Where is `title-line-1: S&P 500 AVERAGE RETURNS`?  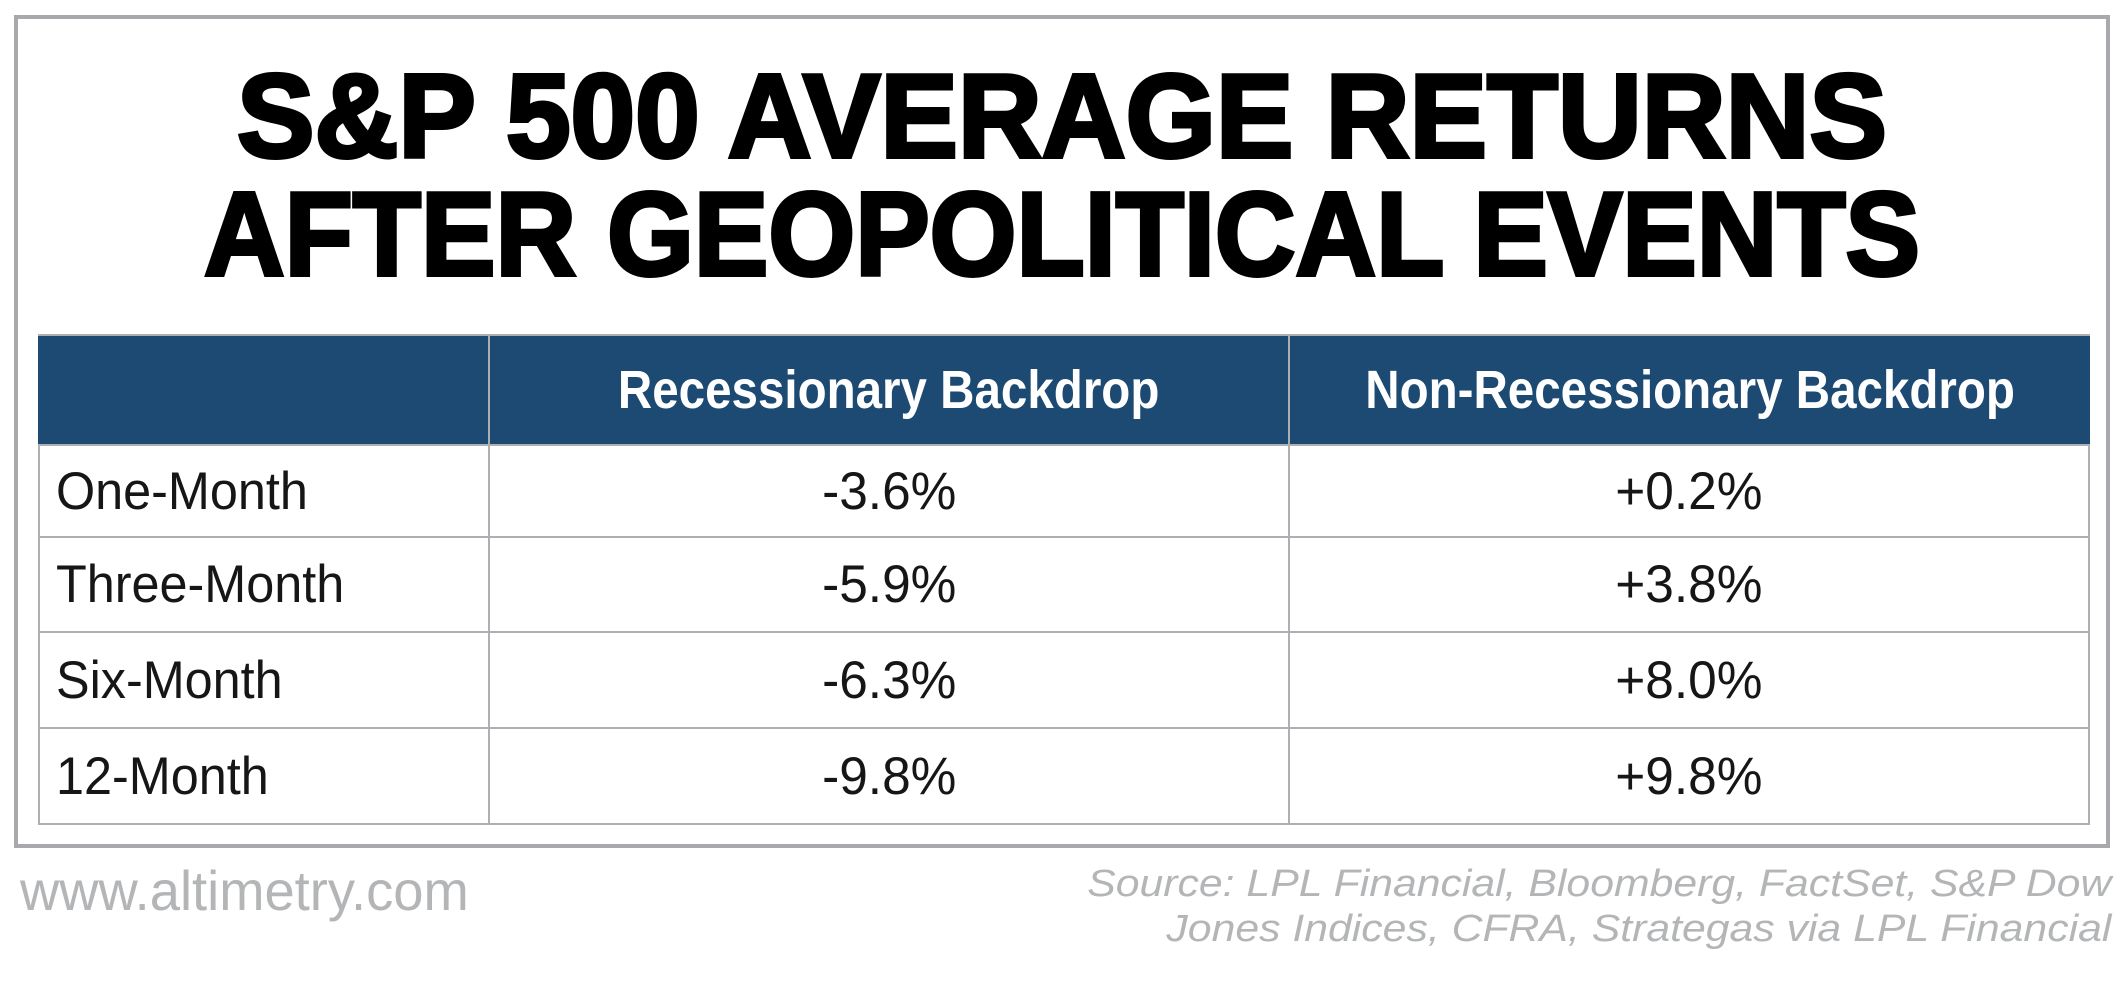
title-line-1: S&P 500 AVERAGE RETURNS is located at coordinates (1062, 116).